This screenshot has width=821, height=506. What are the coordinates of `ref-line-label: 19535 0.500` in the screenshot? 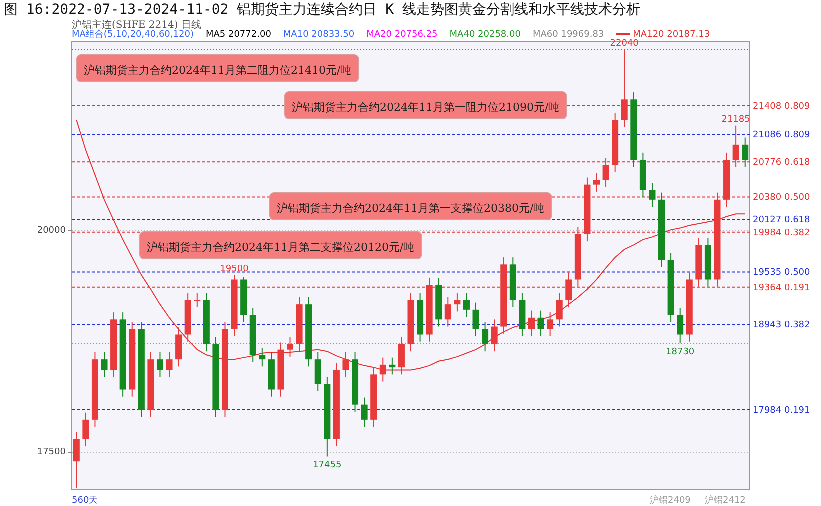 It's located at (782, 273).